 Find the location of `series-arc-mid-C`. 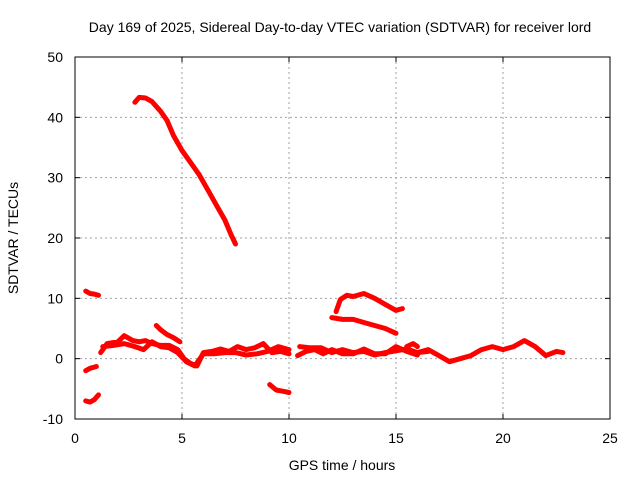

series-arc-mid-C is located at coordinates (357, 351).